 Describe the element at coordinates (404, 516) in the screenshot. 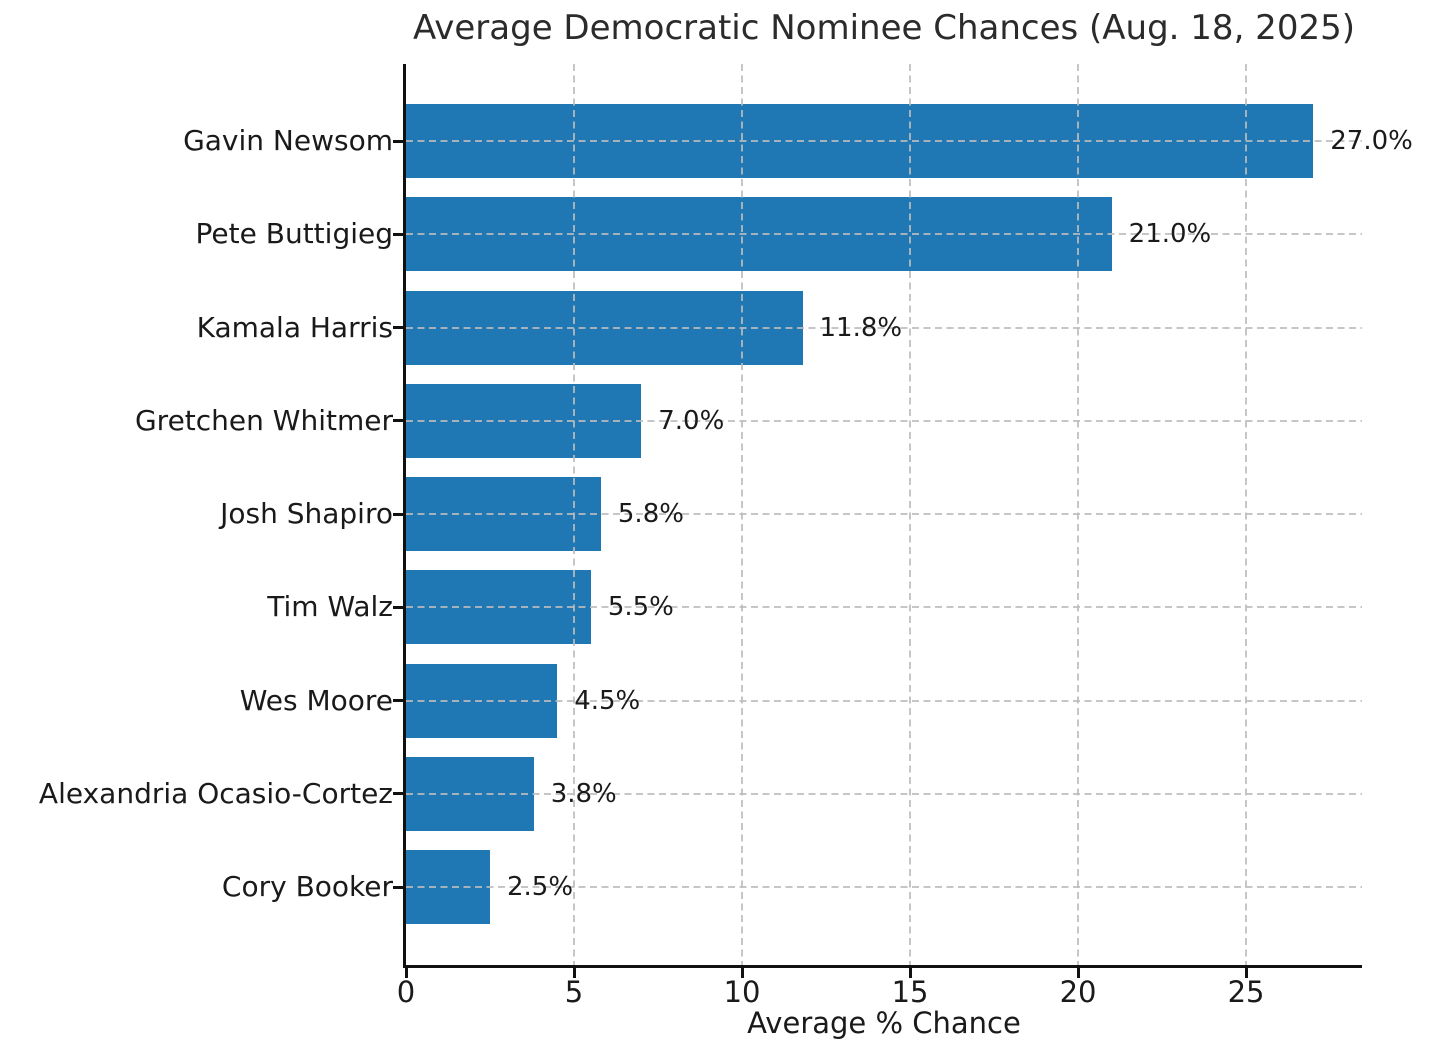

I see `y-axis-line` at that location.